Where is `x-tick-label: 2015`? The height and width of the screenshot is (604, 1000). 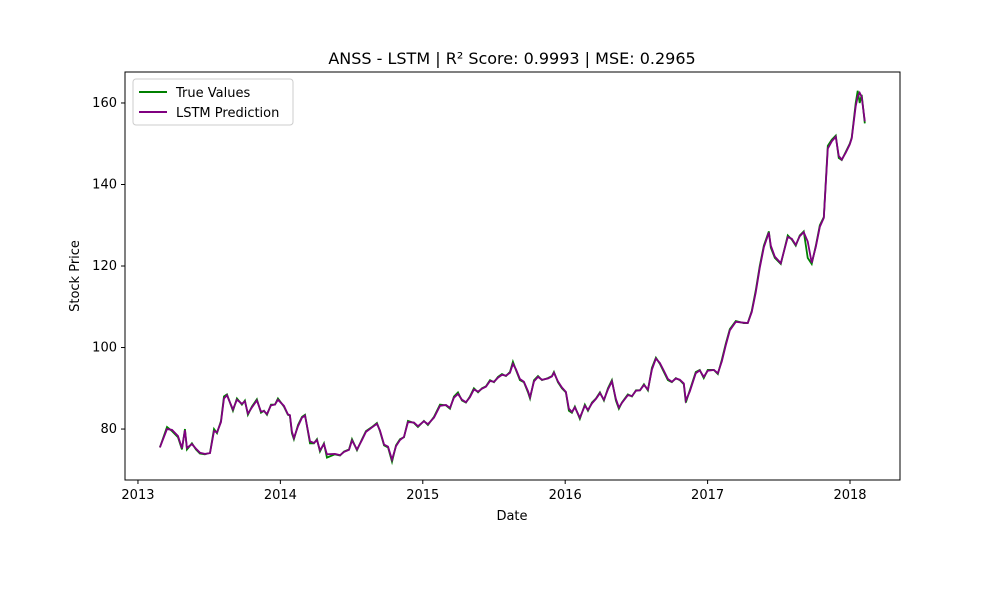 x-tick-label: 2015 is located at coordinates (422, 495).